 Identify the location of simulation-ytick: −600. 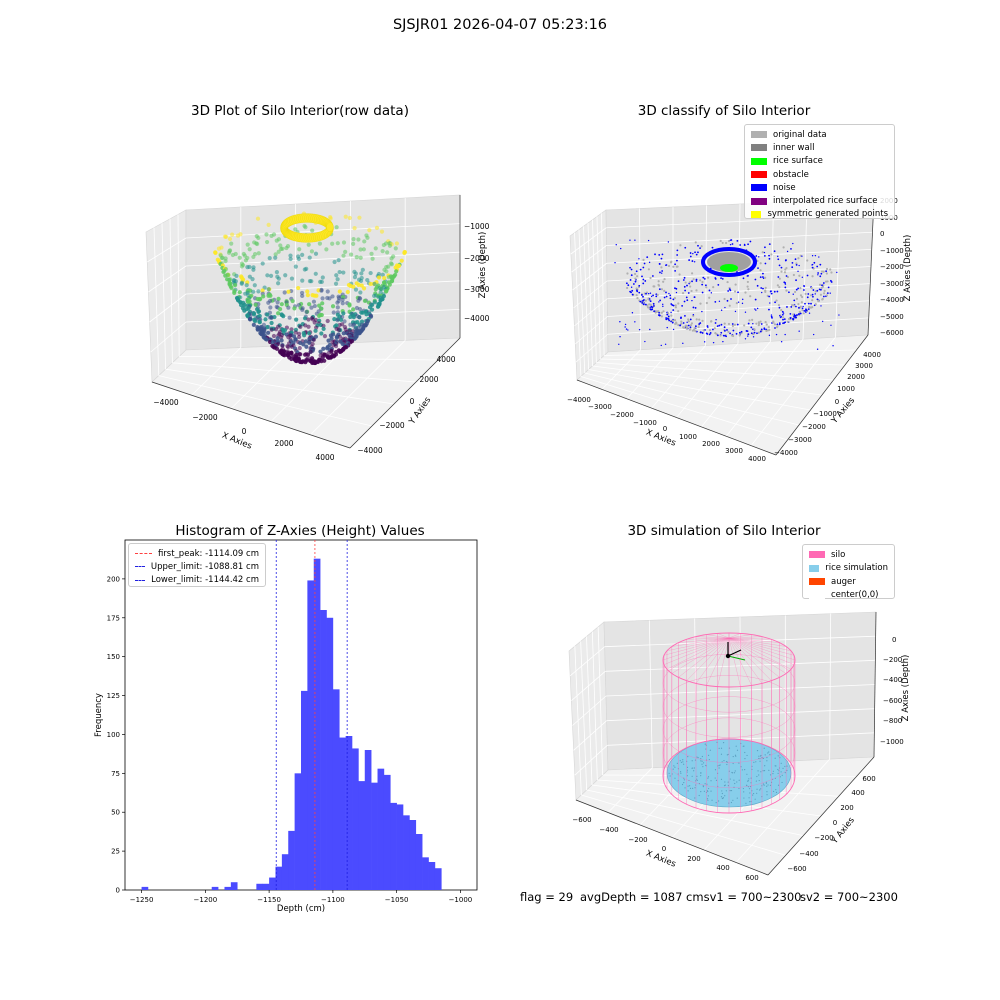
(796, 869).